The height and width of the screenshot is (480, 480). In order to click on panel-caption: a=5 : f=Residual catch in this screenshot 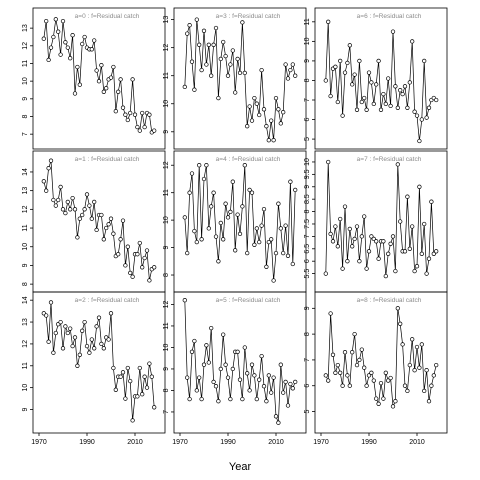, I will do `click(248, 300)`.